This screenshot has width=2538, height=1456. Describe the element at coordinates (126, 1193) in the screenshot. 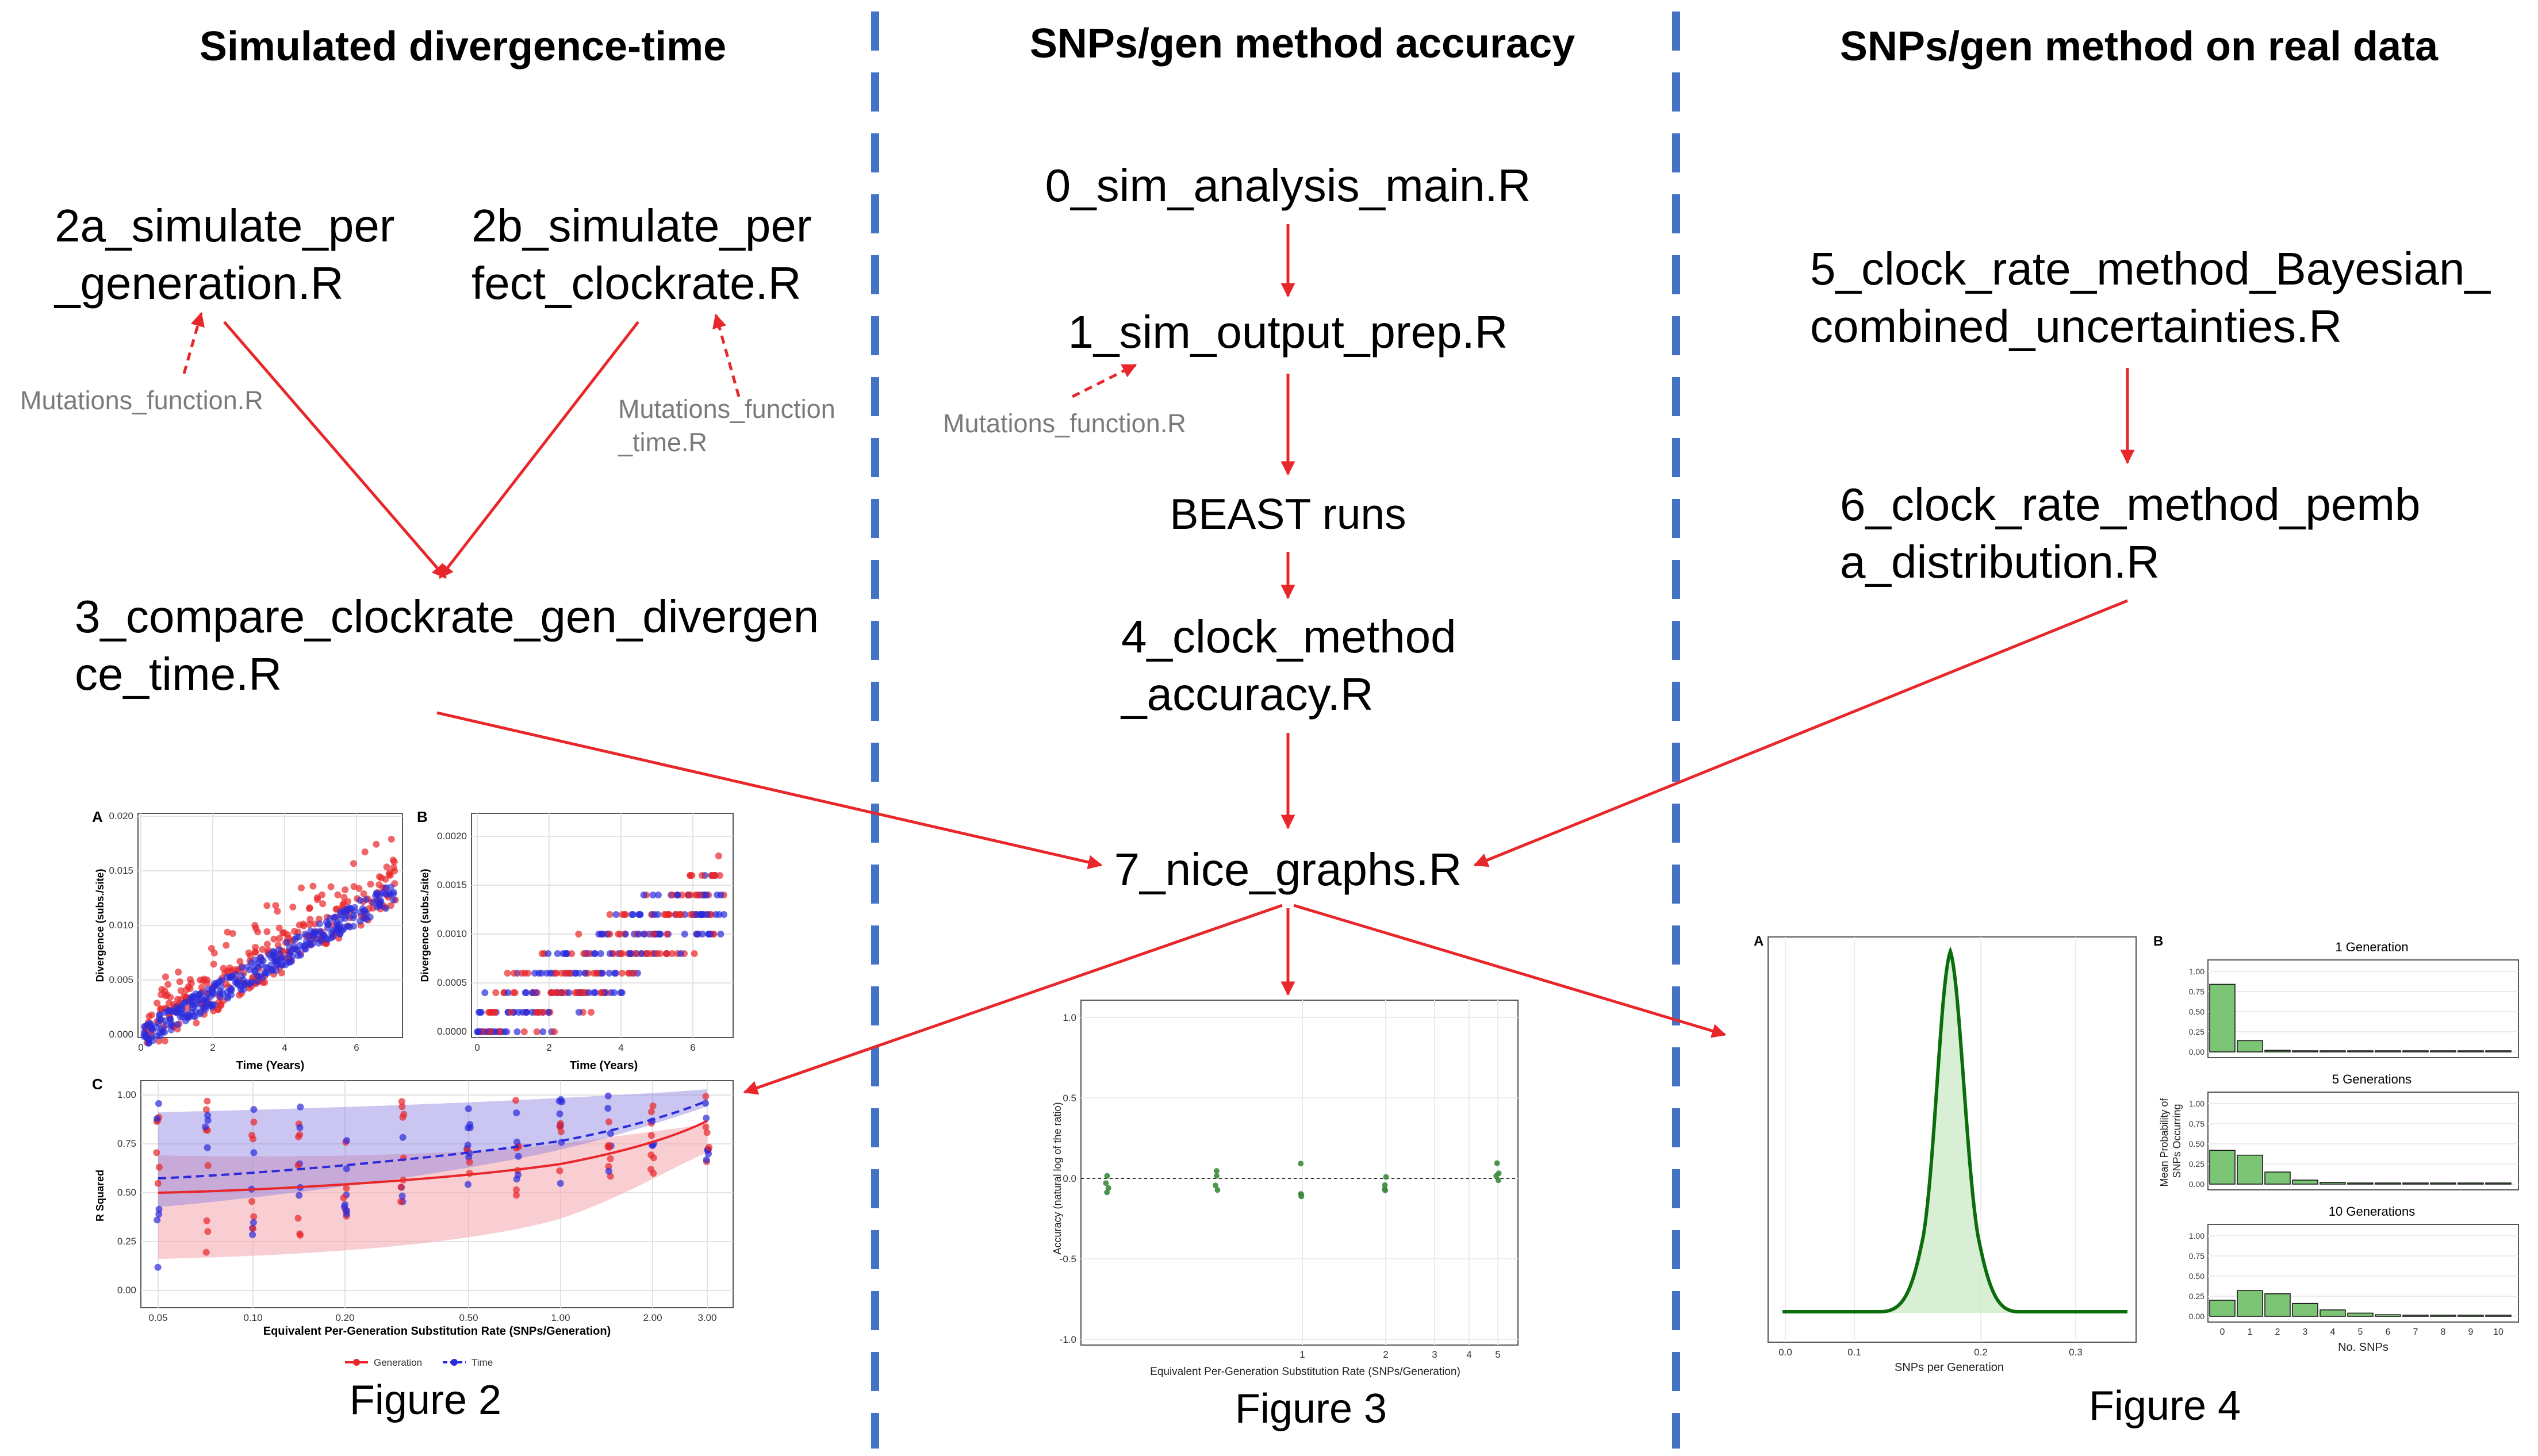

I see `svg-text: 0.50` at that location.